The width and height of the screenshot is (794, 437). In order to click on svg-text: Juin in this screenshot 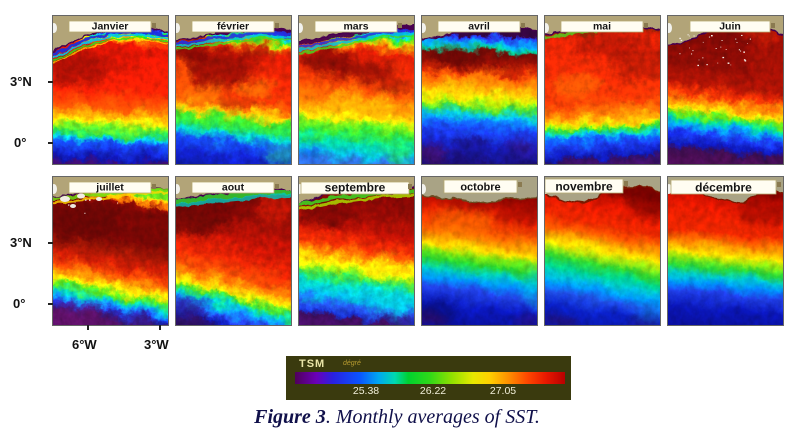, I will do `click(730, 27)`.